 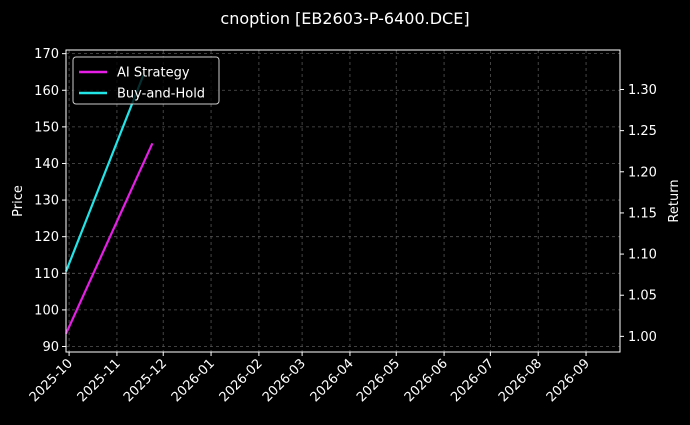 I want to click on y-tick-label-right: 1.00, so click(x=642, y=337).